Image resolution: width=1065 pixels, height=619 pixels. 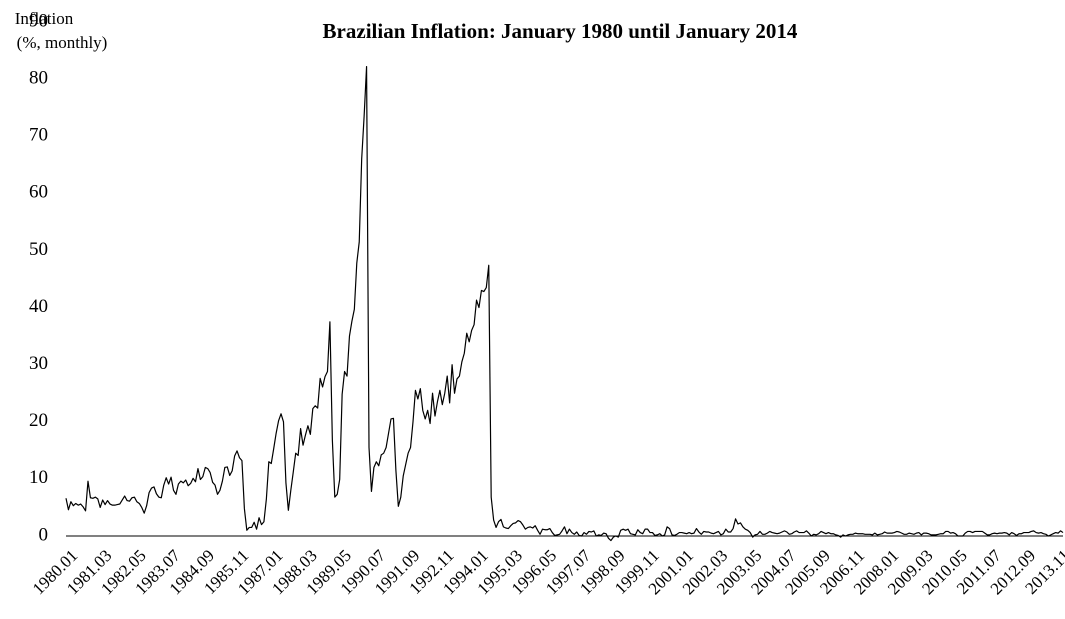 What do you see at coordinates (38, 249) in the screenshot?
I see `y-tick-label: 50` at bounding box center [38, 249].